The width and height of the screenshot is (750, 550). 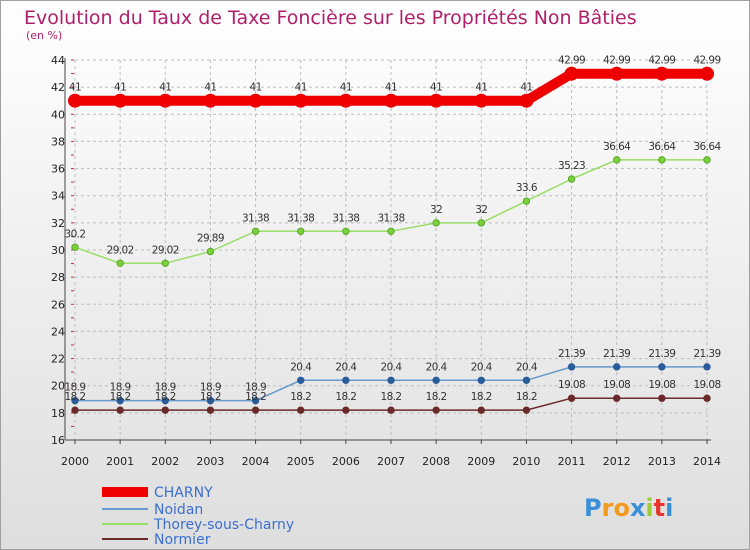 I want to click on logo-letter: x, so click(x=638, y=508).